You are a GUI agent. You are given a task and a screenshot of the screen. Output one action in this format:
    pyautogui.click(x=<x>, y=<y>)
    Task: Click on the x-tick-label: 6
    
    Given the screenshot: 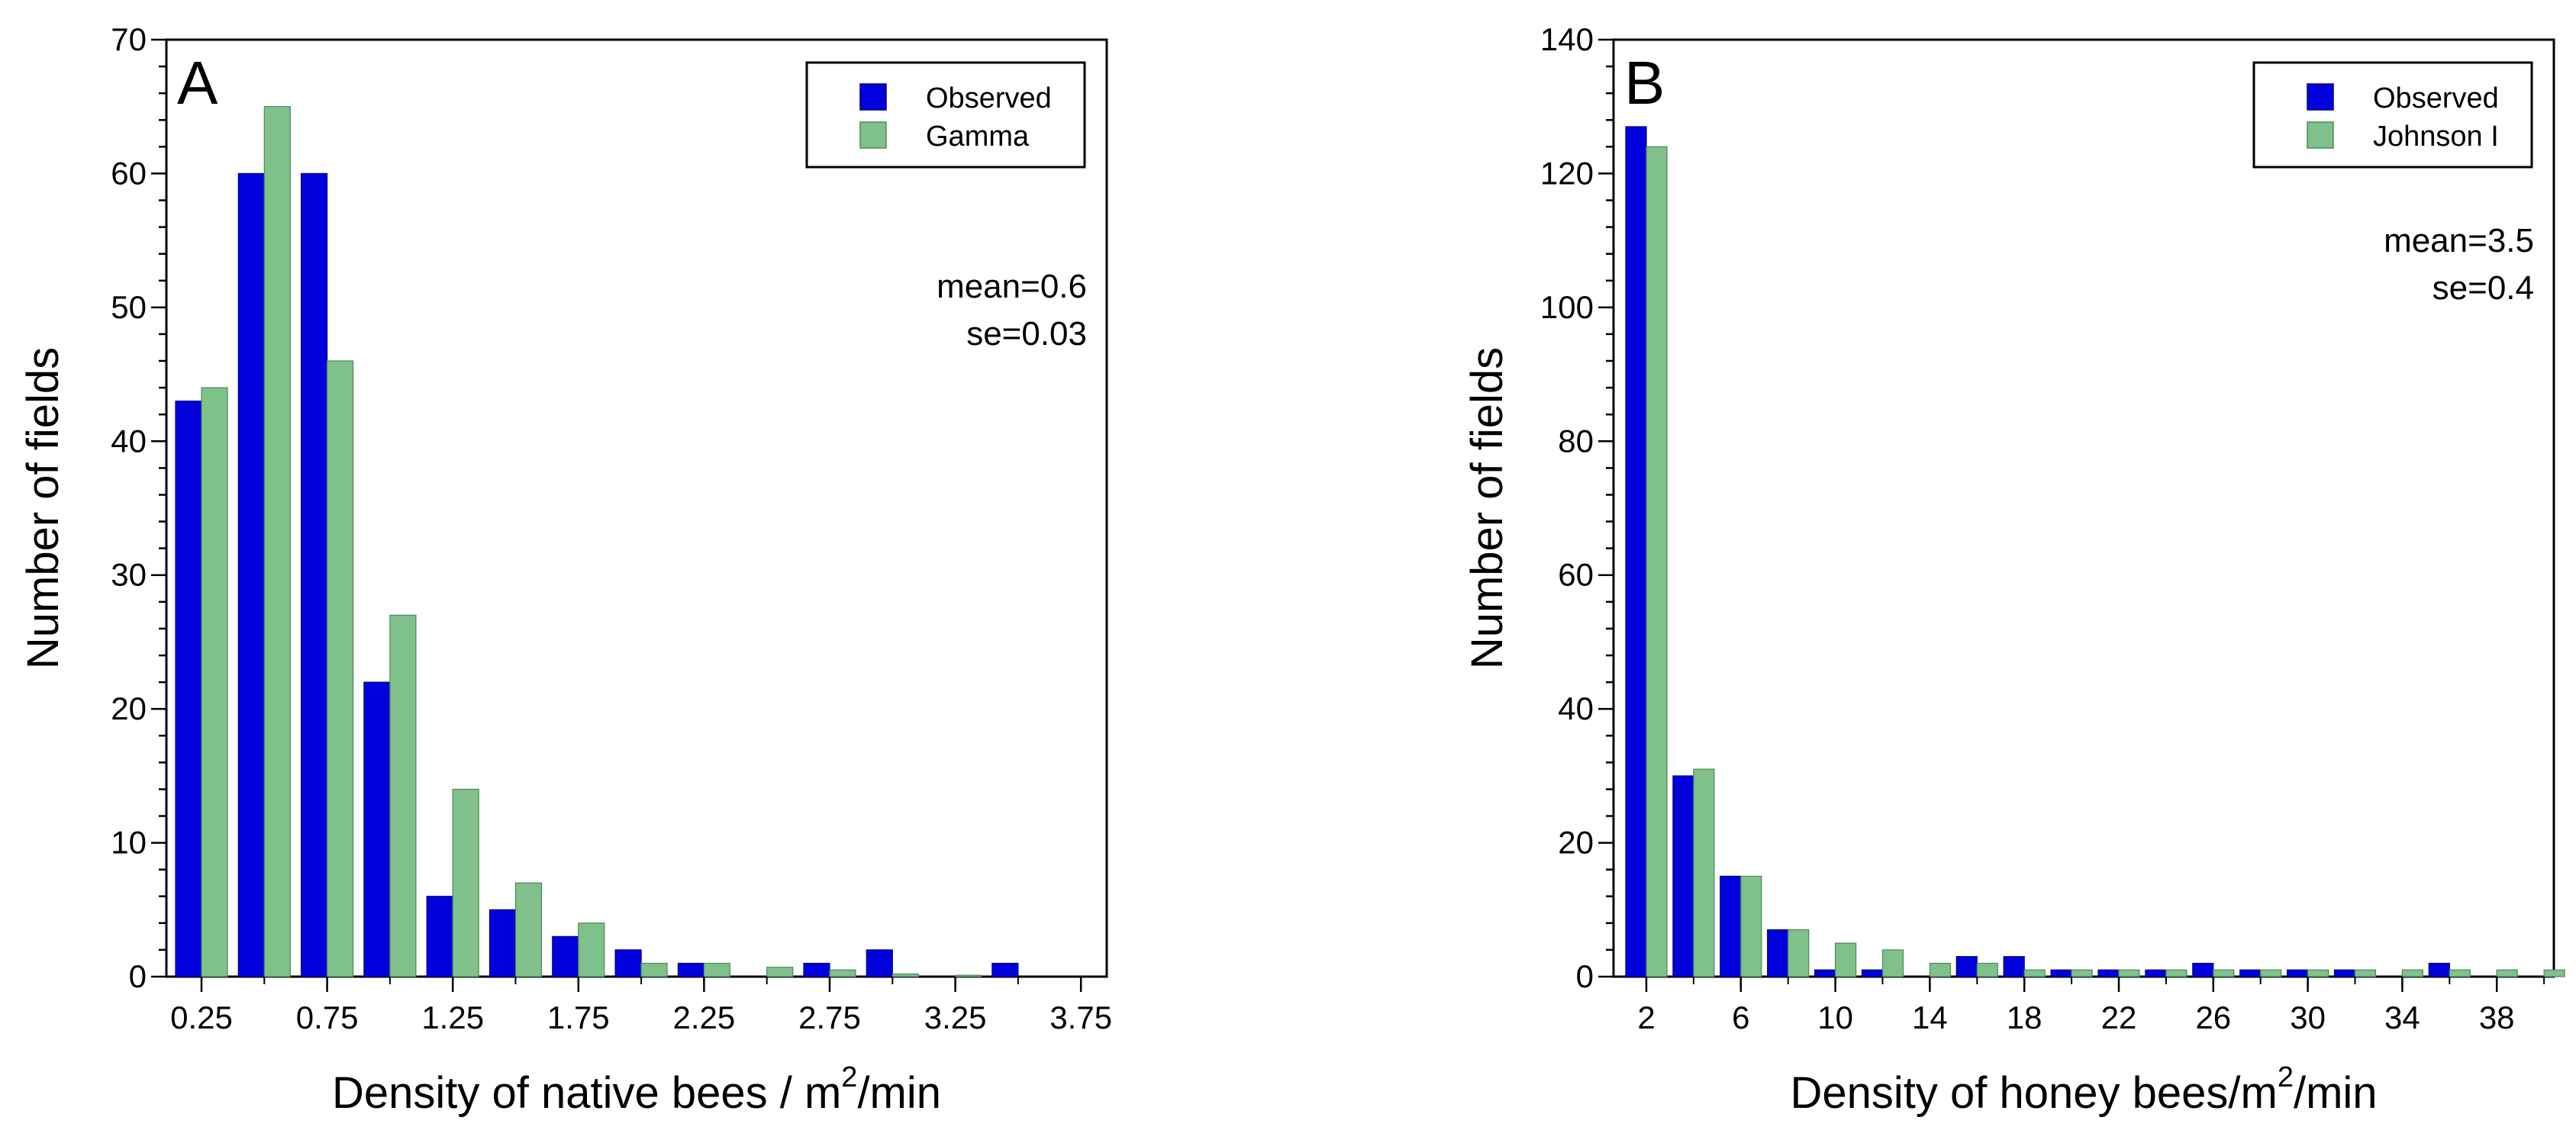 What is the action you would take?
    pyautogui.click(x=1740, y=1017)
    